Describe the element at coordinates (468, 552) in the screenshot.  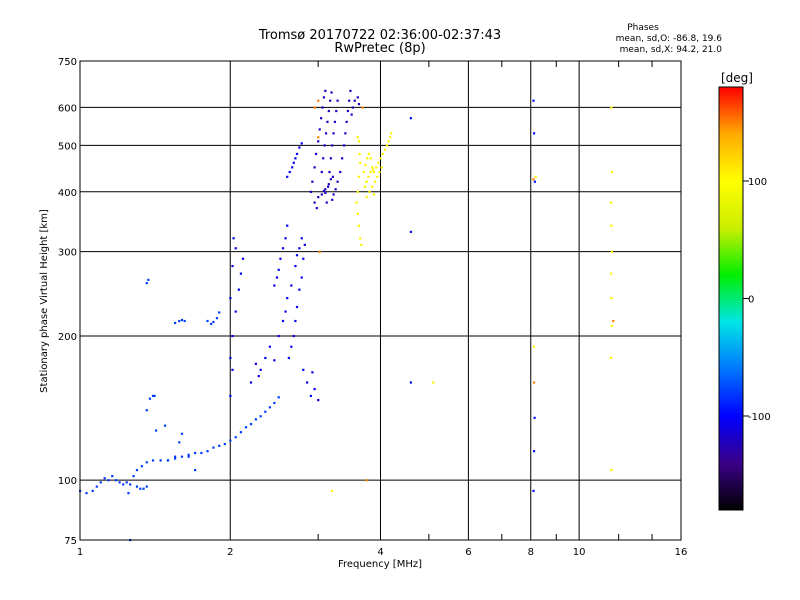
I see `x-tick-label: 6` at that location.